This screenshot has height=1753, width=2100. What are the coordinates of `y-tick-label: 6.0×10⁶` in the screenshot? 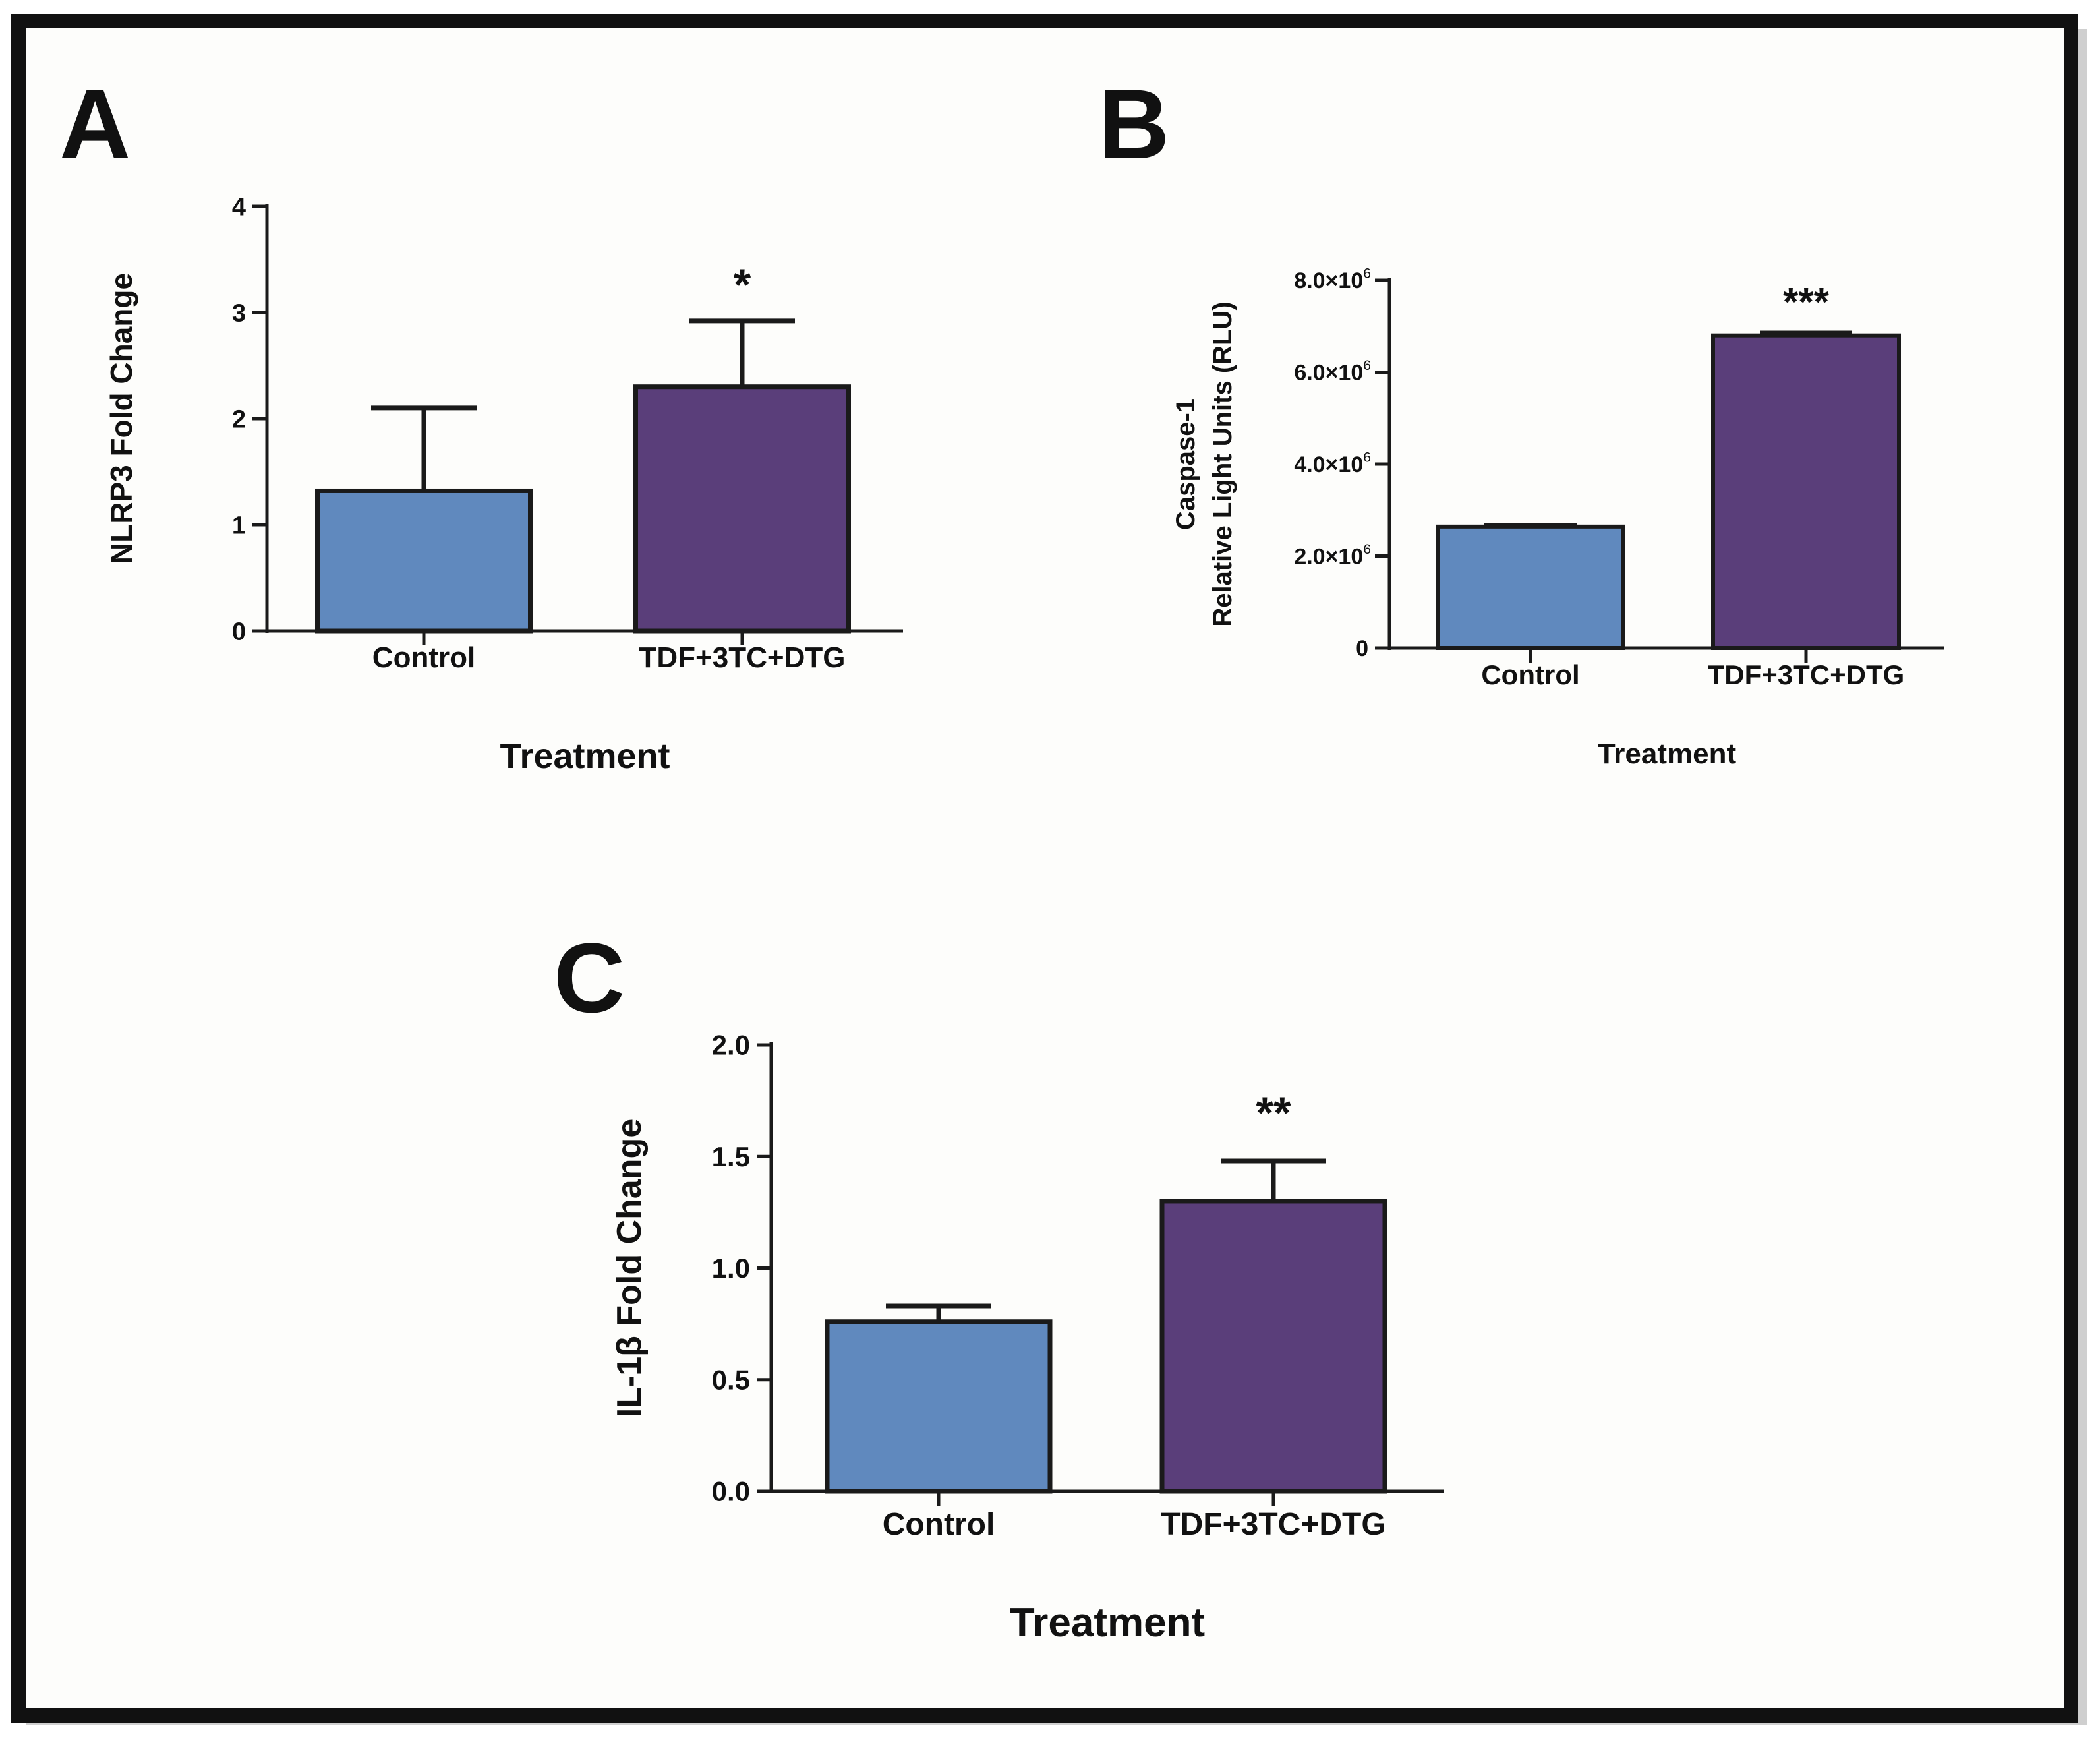 It's located at (1332, 371).